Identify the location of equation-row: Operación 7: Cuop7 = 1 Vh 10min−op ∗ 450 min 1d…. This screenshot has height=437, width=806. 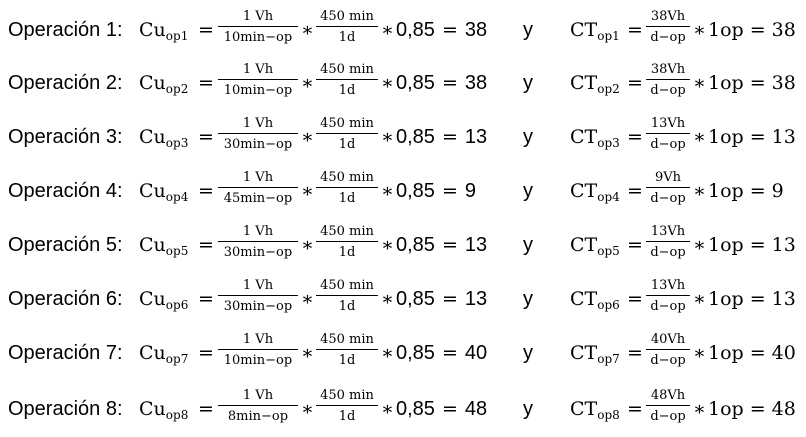
(403, 354).